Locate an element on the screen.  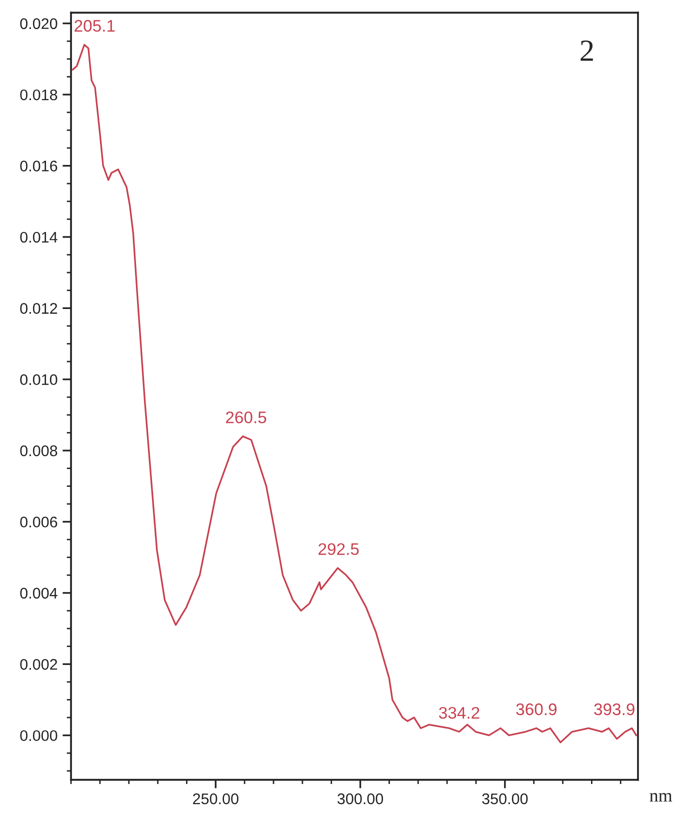
annotation: 2 is located at coordinates (586, 50).